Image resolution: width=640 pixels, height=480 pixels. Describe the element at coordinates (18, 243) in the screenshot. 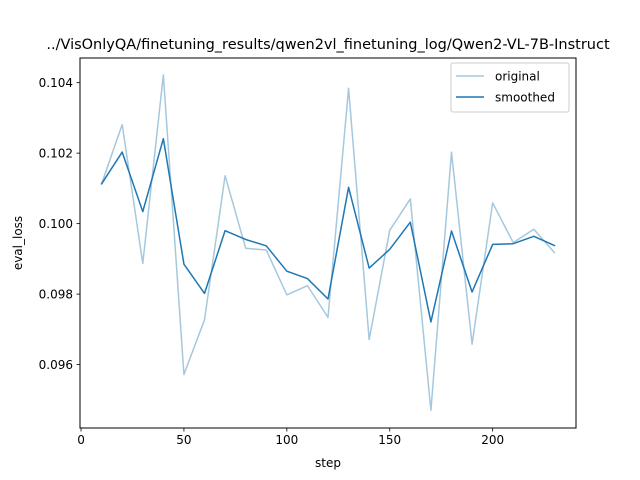

I see `y-axis-label: eval_loss` at that location.